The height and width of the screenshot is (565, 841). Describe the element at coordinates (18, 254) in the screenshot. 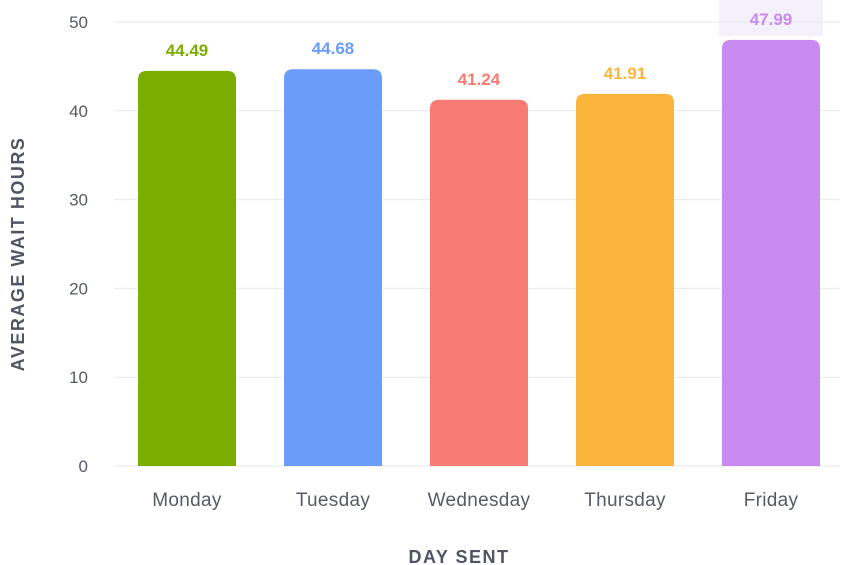

I see `y-axis-title: AVERAGE WAIT HOURS` at that location.